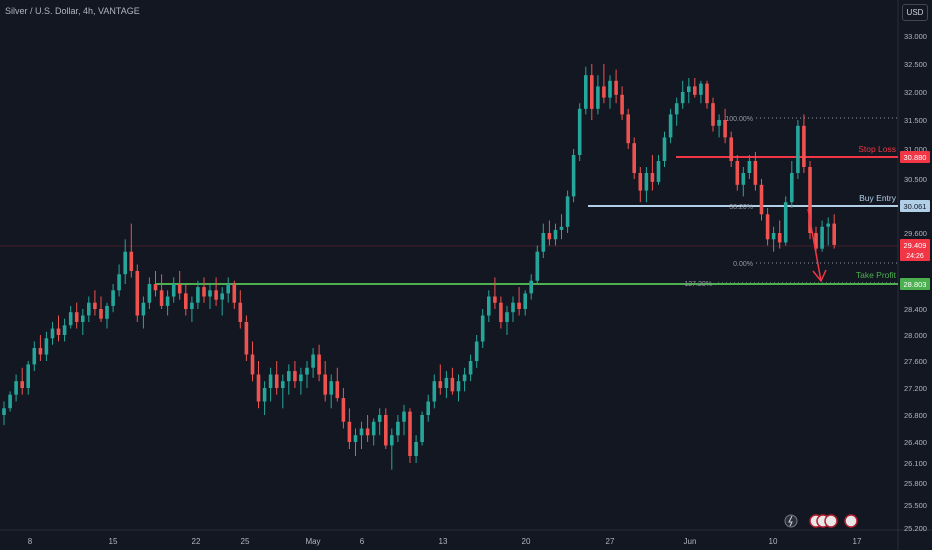 Image resolution: width=932 pixels, height=550 pixels. I want to click on buy-entry-price: 30.061, so click(915, 206).